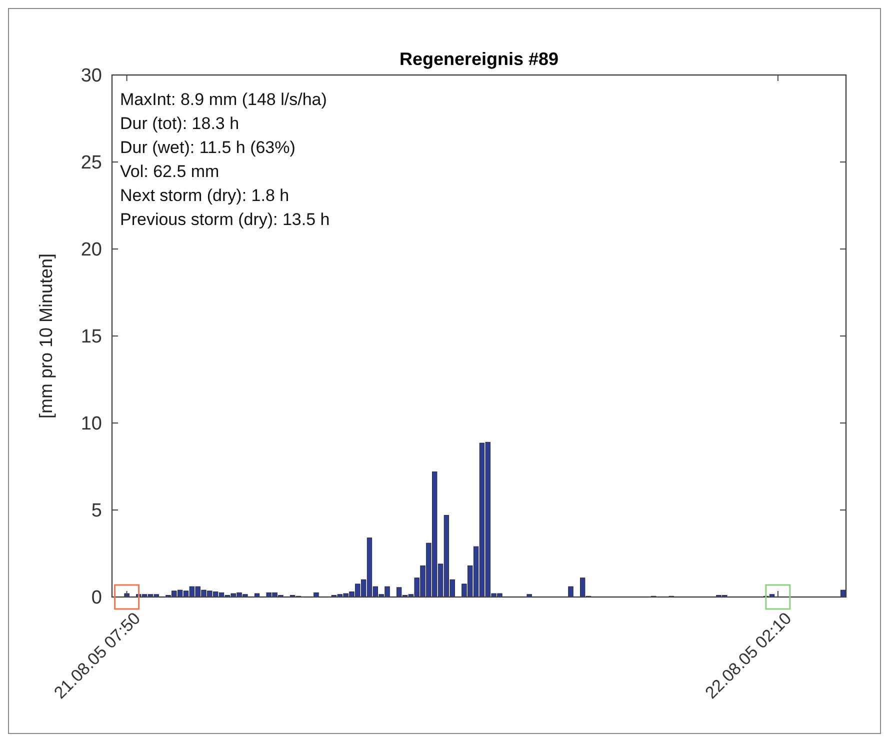 Image resolution: width=889 pixels, height=742 pixels. I want to click on y-tick-label: 20, so click(91, 250).